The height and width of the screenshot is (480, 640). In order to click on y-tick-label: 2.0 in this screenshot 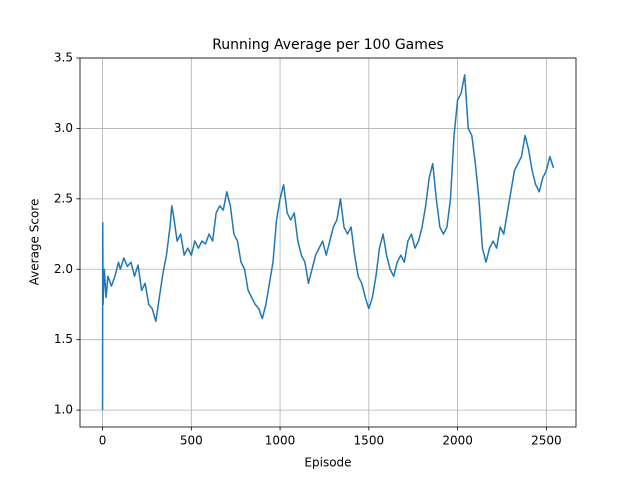, I will do `click(63, 269)`.